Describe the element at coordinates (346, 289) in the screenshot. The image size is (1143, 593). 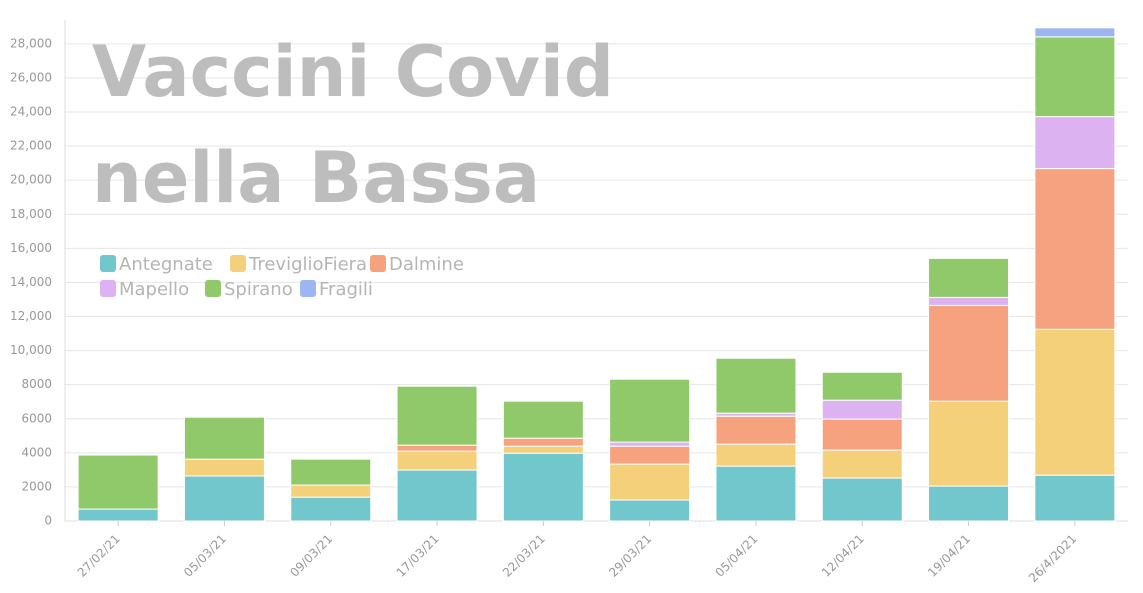
I see `legend-label: Fragili` at that location.